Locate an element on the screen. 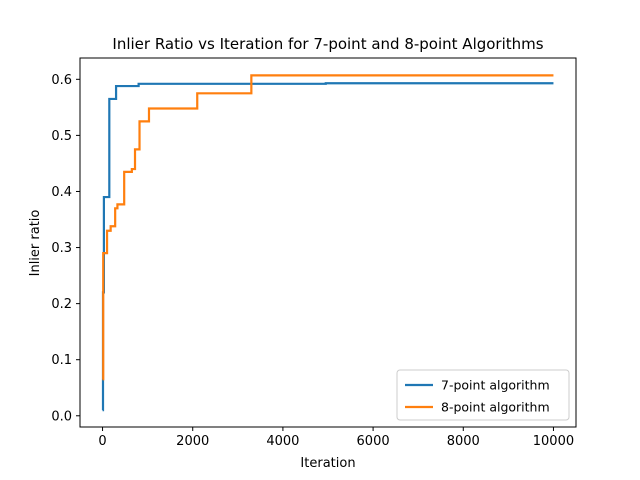 The image size is (640, 480). x-tick-label: 6000 is located at coordinates (373, 441).